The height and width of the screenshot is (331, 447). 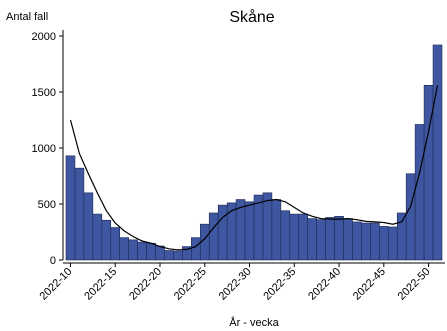 What do you see at coordinates (44, 149) in the screenshot?
I see `y-tick-label: 1000` at bounding box center [44, 149].